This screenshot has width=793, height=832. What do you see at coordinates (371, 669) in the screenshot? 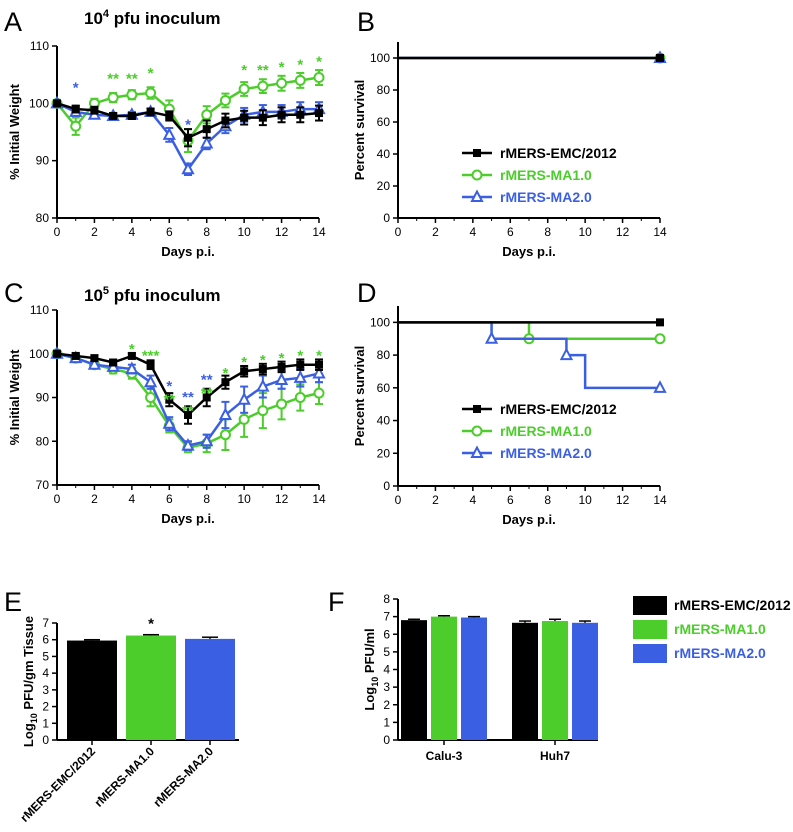
I see `y-axis-label: Log10 PFU/ml` at bounding box center [371, 669].